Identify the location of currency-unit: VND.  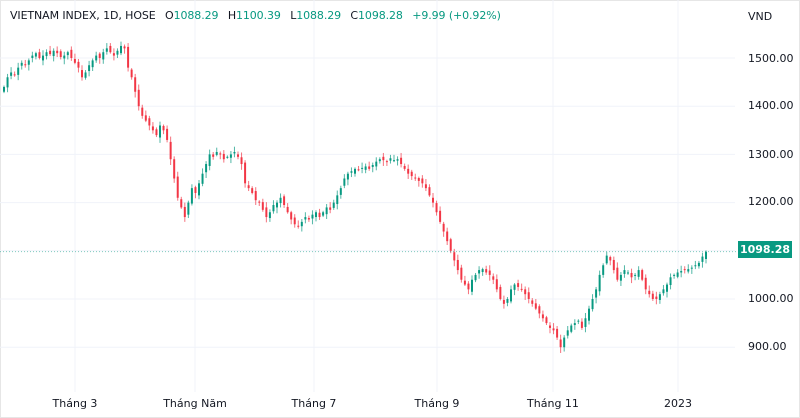
(760, 16).